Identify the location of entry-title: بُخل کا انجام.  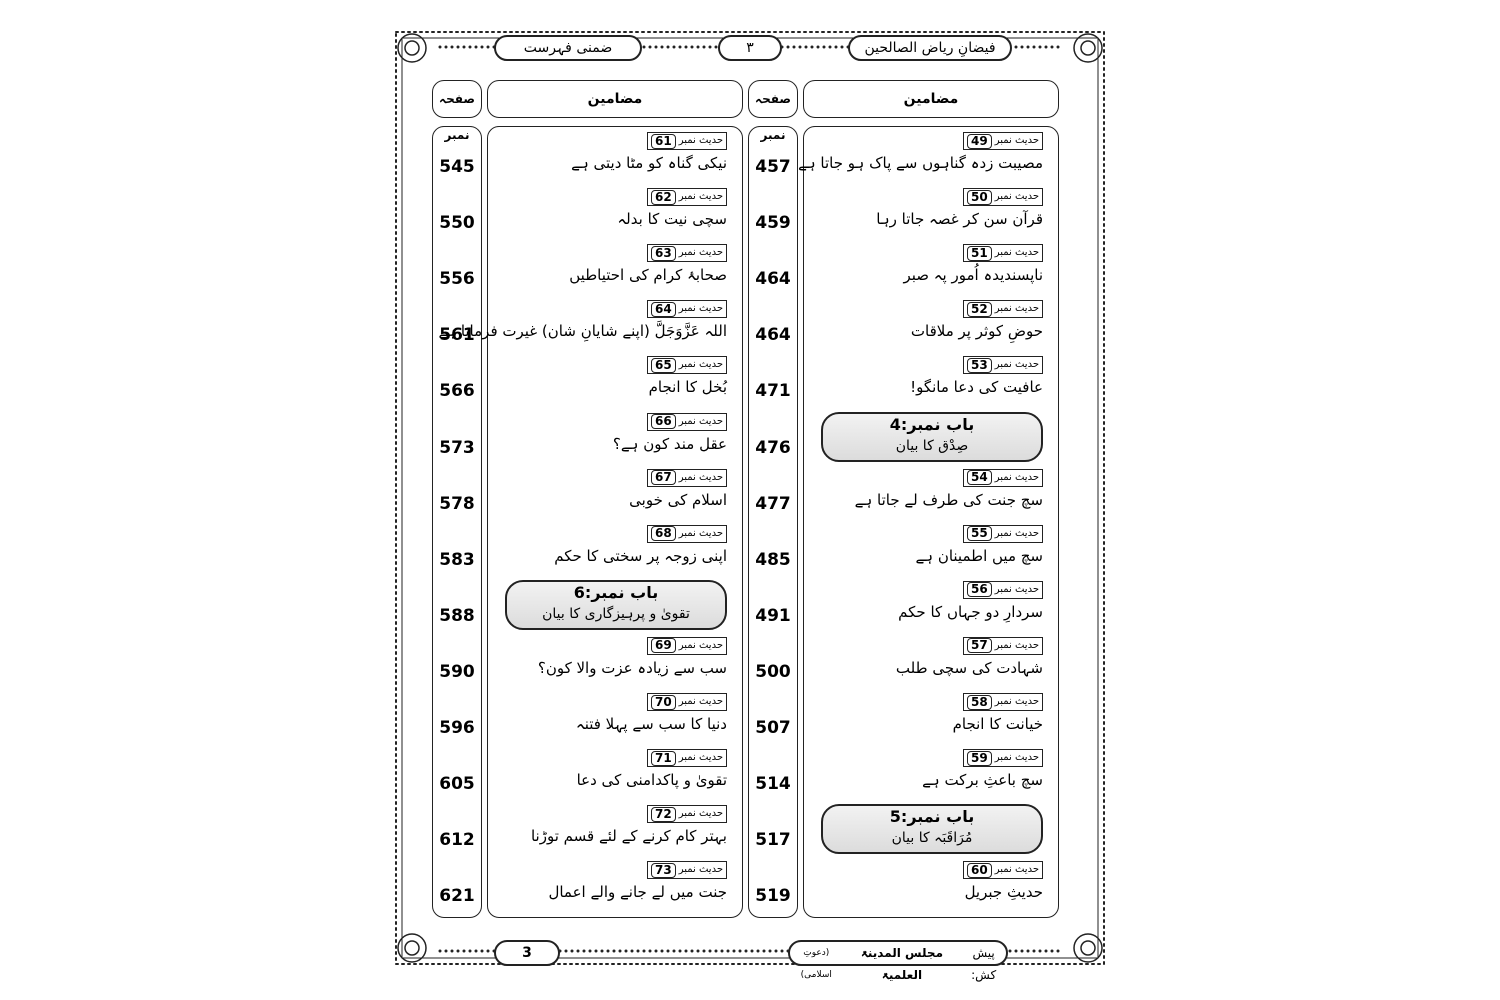
(687, 387).